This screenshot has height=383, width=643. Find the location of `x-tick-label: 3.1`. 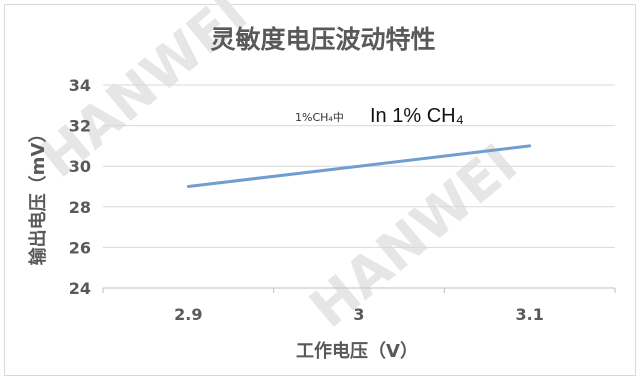

x-tick-label: 3.1 is located at coordinates (529, 314).